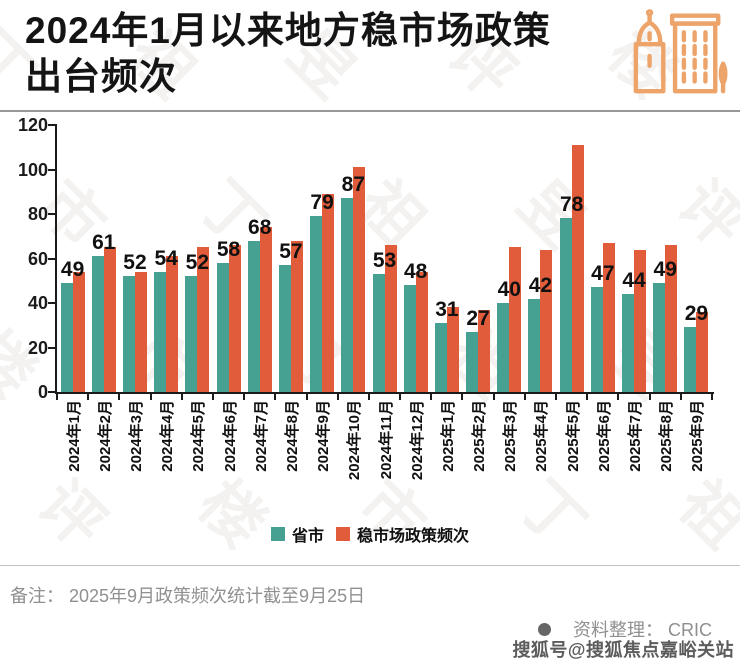 This screenshot has height=665, width=740. What do you see at coordinates (355, 440) in the screenshot?
I see `x-category-label: 2024年10月` at bounding box center [355, 440].